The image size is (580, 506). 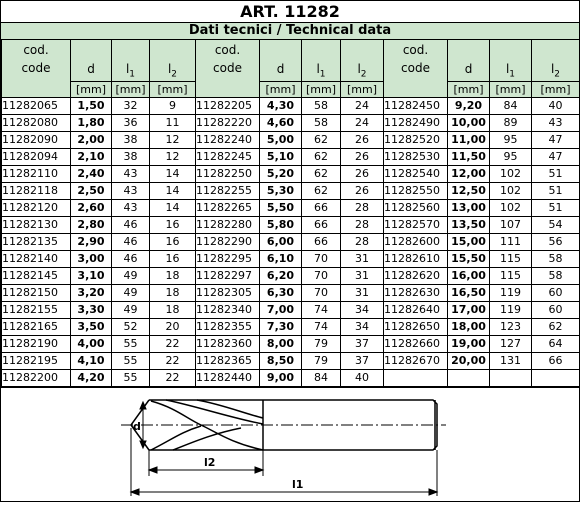 I want to click on item-l2: 56, so click(x=555, y=242).